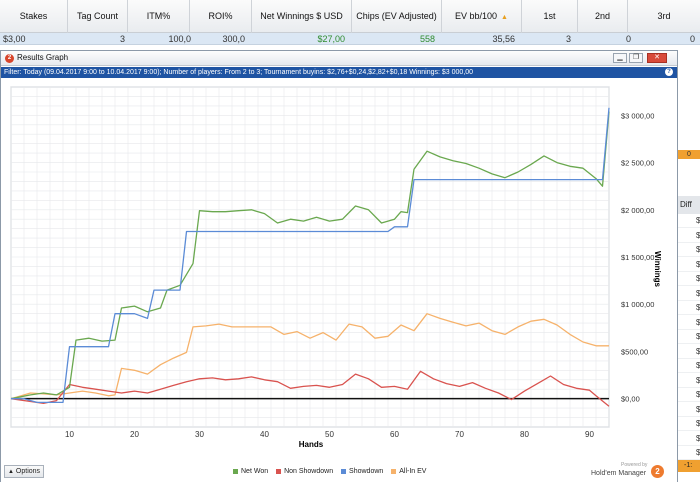 The width and height of the screenshot is (700, 482). I want to click on cell-net-winnings: $27,00, so click(331, 39).